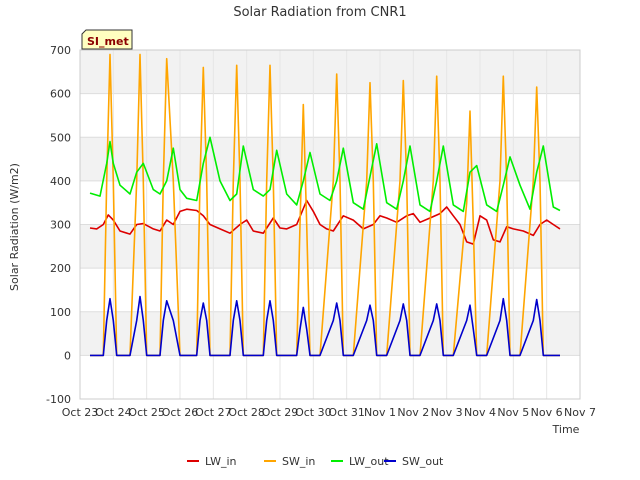 The width and height of the screenshot is (640, 480). I want to click on x-axis-label: Time, so click(566, 429).